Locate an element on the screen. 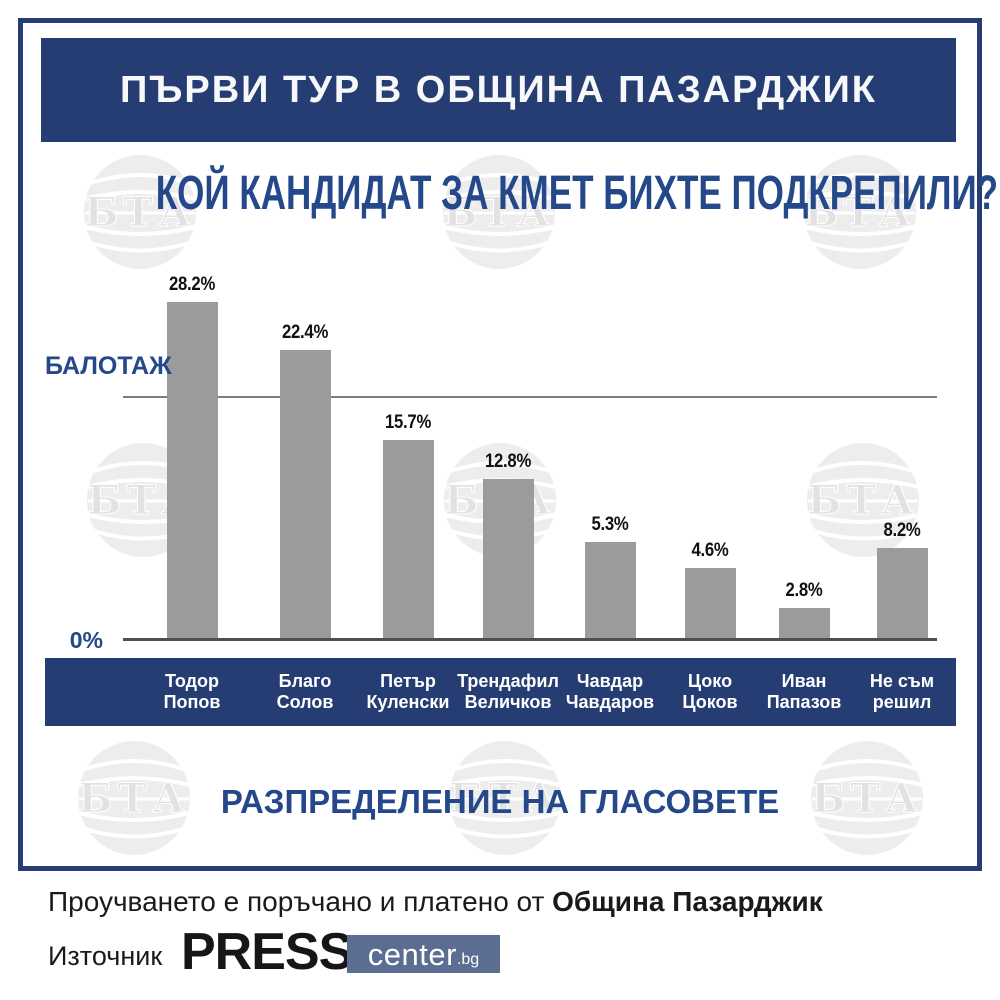 Image resolution: width=1000 pixels, height=1000 pixels. candidate-name-line: Тодор is located at coordinates (192, 681).